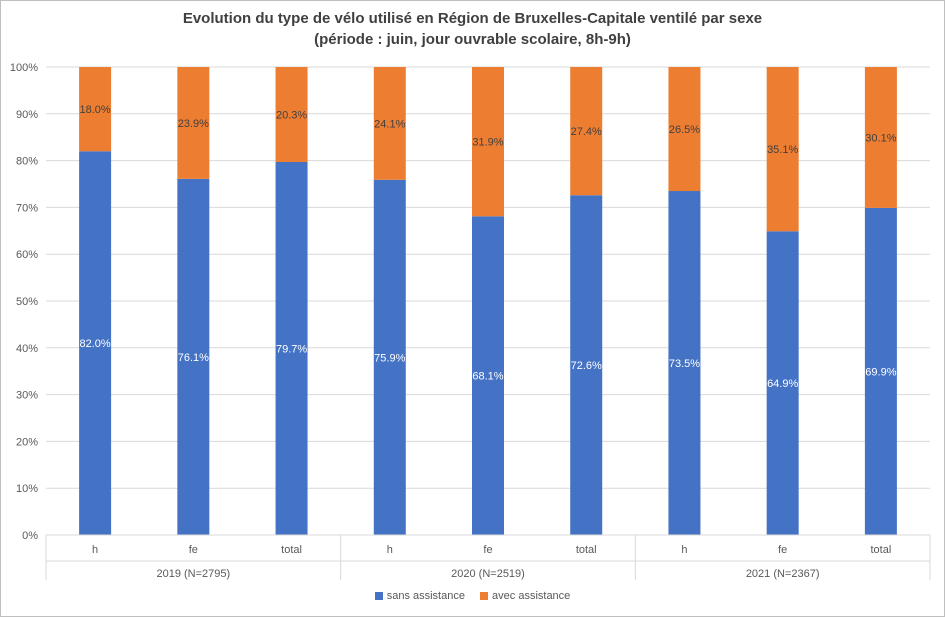  What do you see at coordinates (193, 574) in the screenshot?
I see `group-label: 2019 (N=2795)` at bounding box center [193, 574].